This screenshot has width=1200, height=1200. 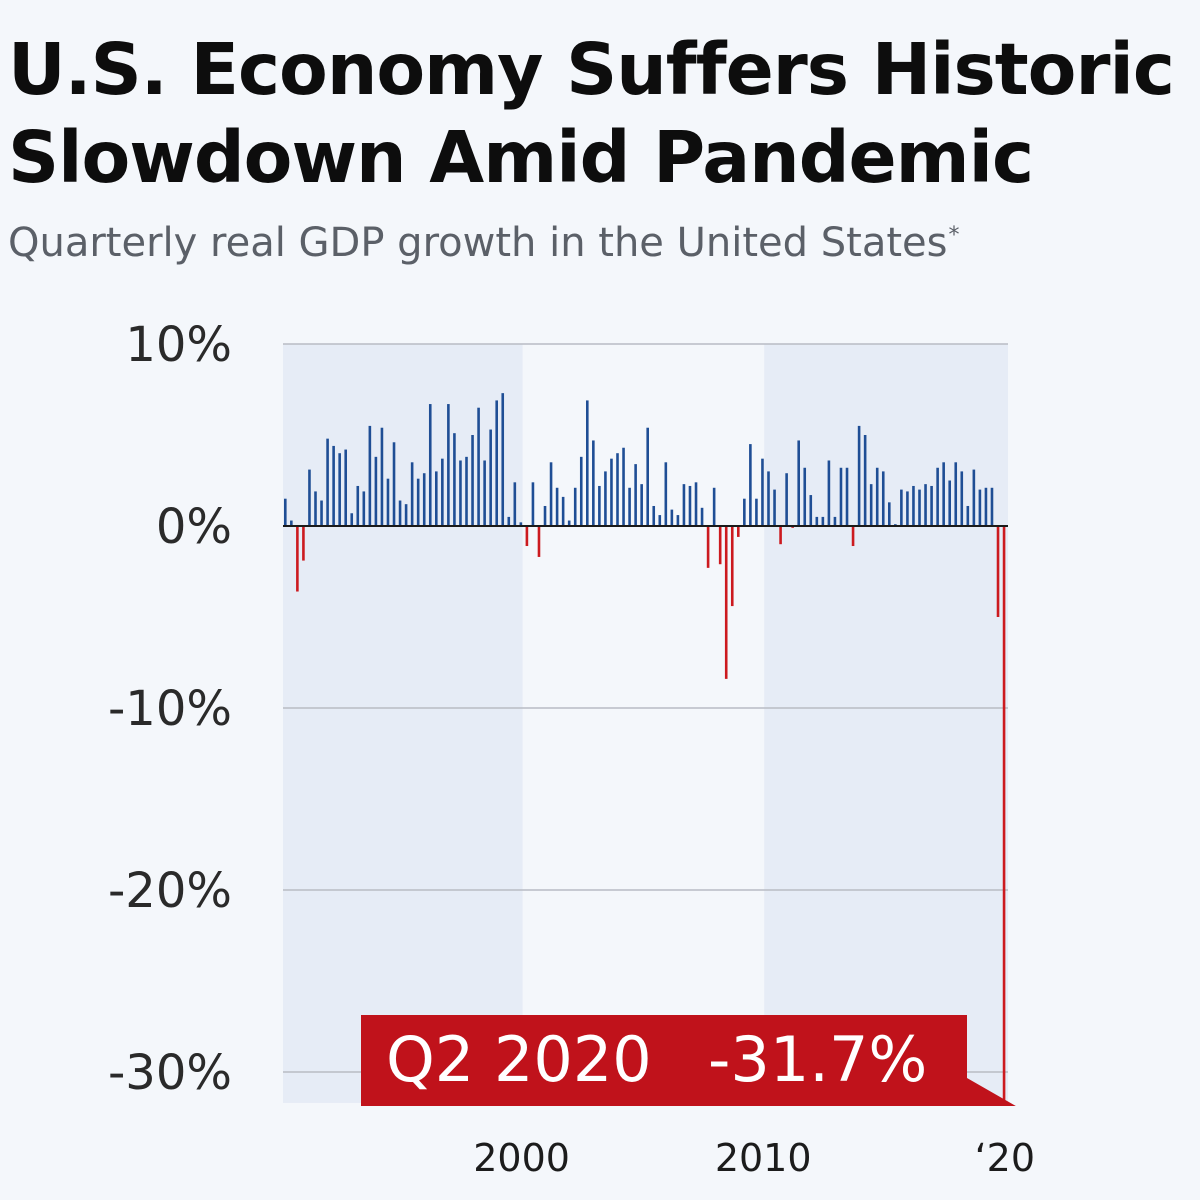 I want to click on y-axis: 10% 0% -10% -20% -30%, so click(x=170, y=709).